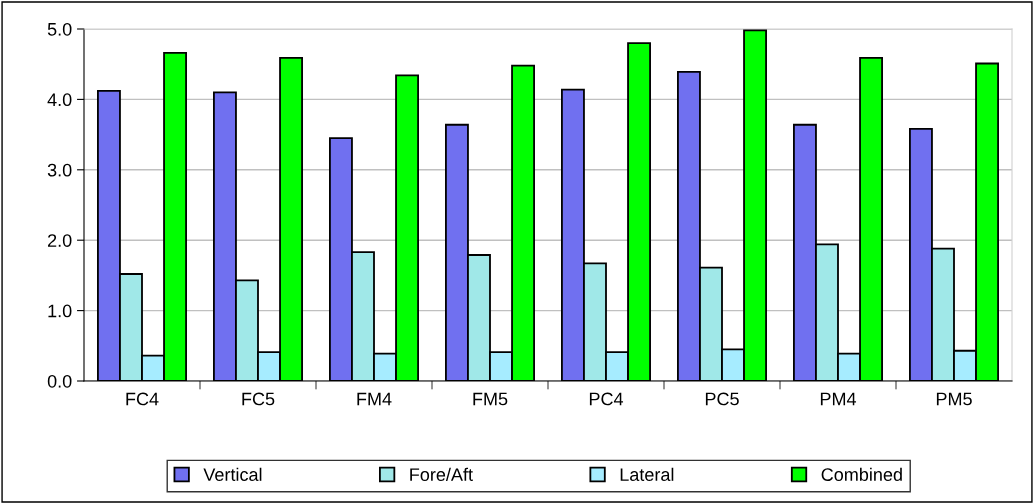 This screenshot has width=1034, height=504. Describe the element at coordinates (59, 100) in the screenshot. I see `y-tick-label: 4.0` at that location.